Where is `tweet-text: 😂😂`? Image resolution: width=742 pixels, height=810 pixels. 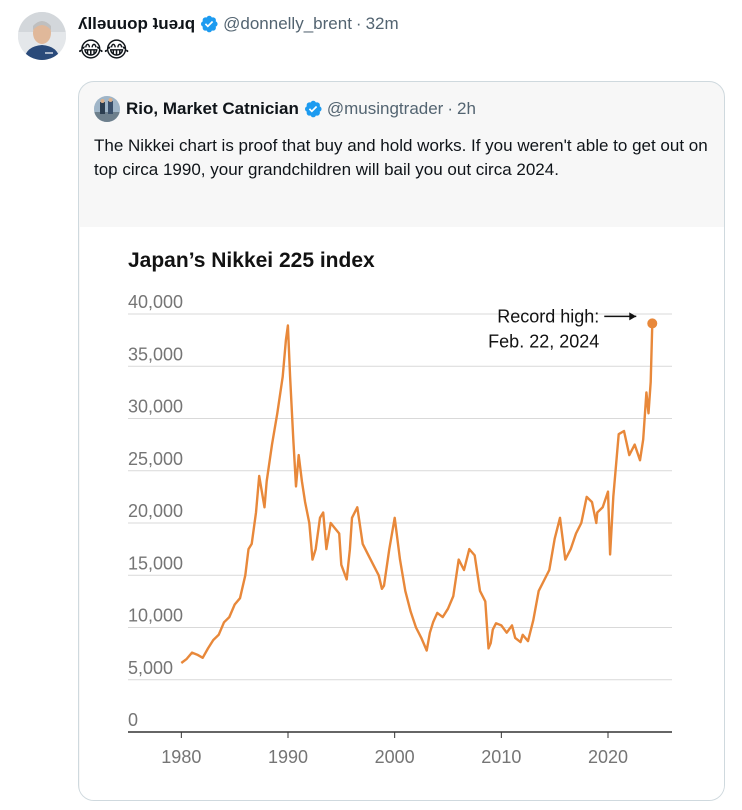 tweet-text: 😂😂 is located at coordinates (104, 50).